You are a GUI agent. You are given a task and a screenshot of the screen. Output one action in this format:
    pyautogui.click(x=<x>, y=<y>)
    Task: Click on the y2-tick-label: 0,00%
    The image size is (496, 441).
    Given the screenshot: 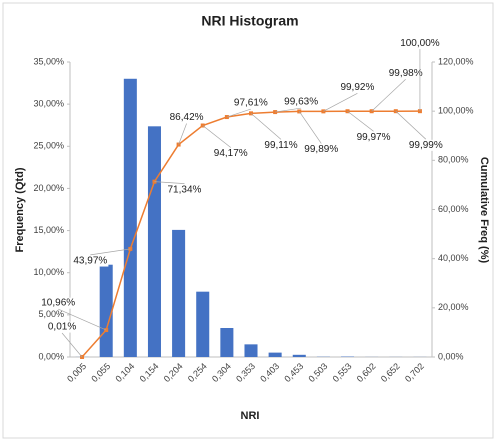 What is the action you would take?
    pyautogui.click(x=451, y=356)
    